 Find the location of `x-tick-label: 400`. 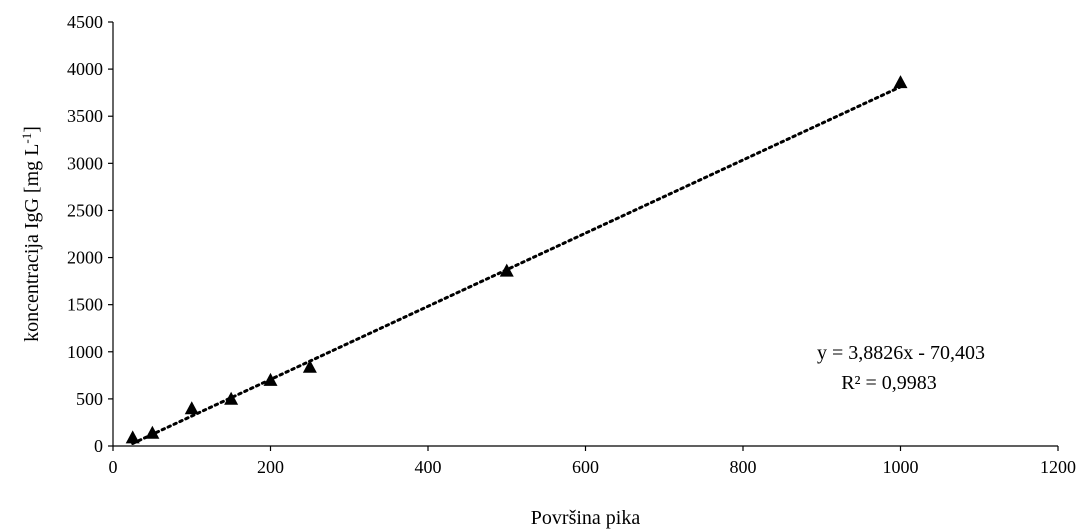

x-tick-label: 400 is located at coordinates (428, 467).